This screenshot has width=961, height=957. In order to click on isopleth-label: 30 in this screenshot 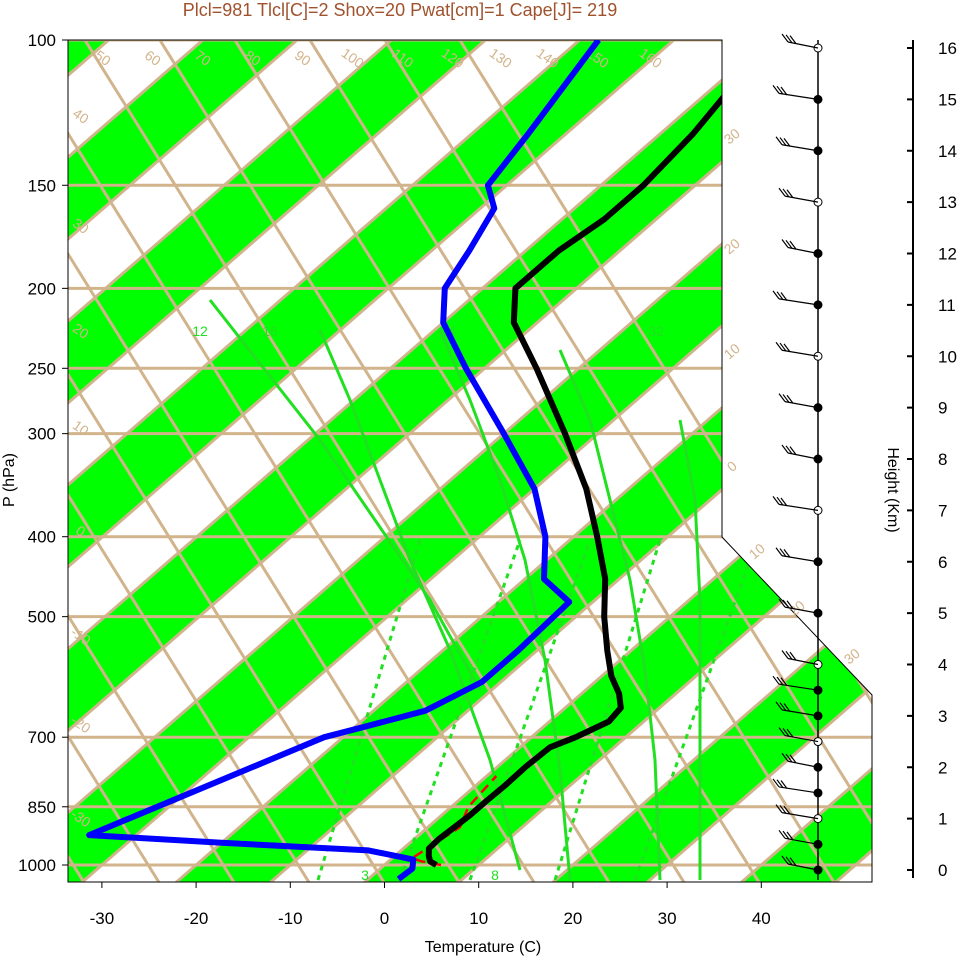, I will do `click(732, 136)`.